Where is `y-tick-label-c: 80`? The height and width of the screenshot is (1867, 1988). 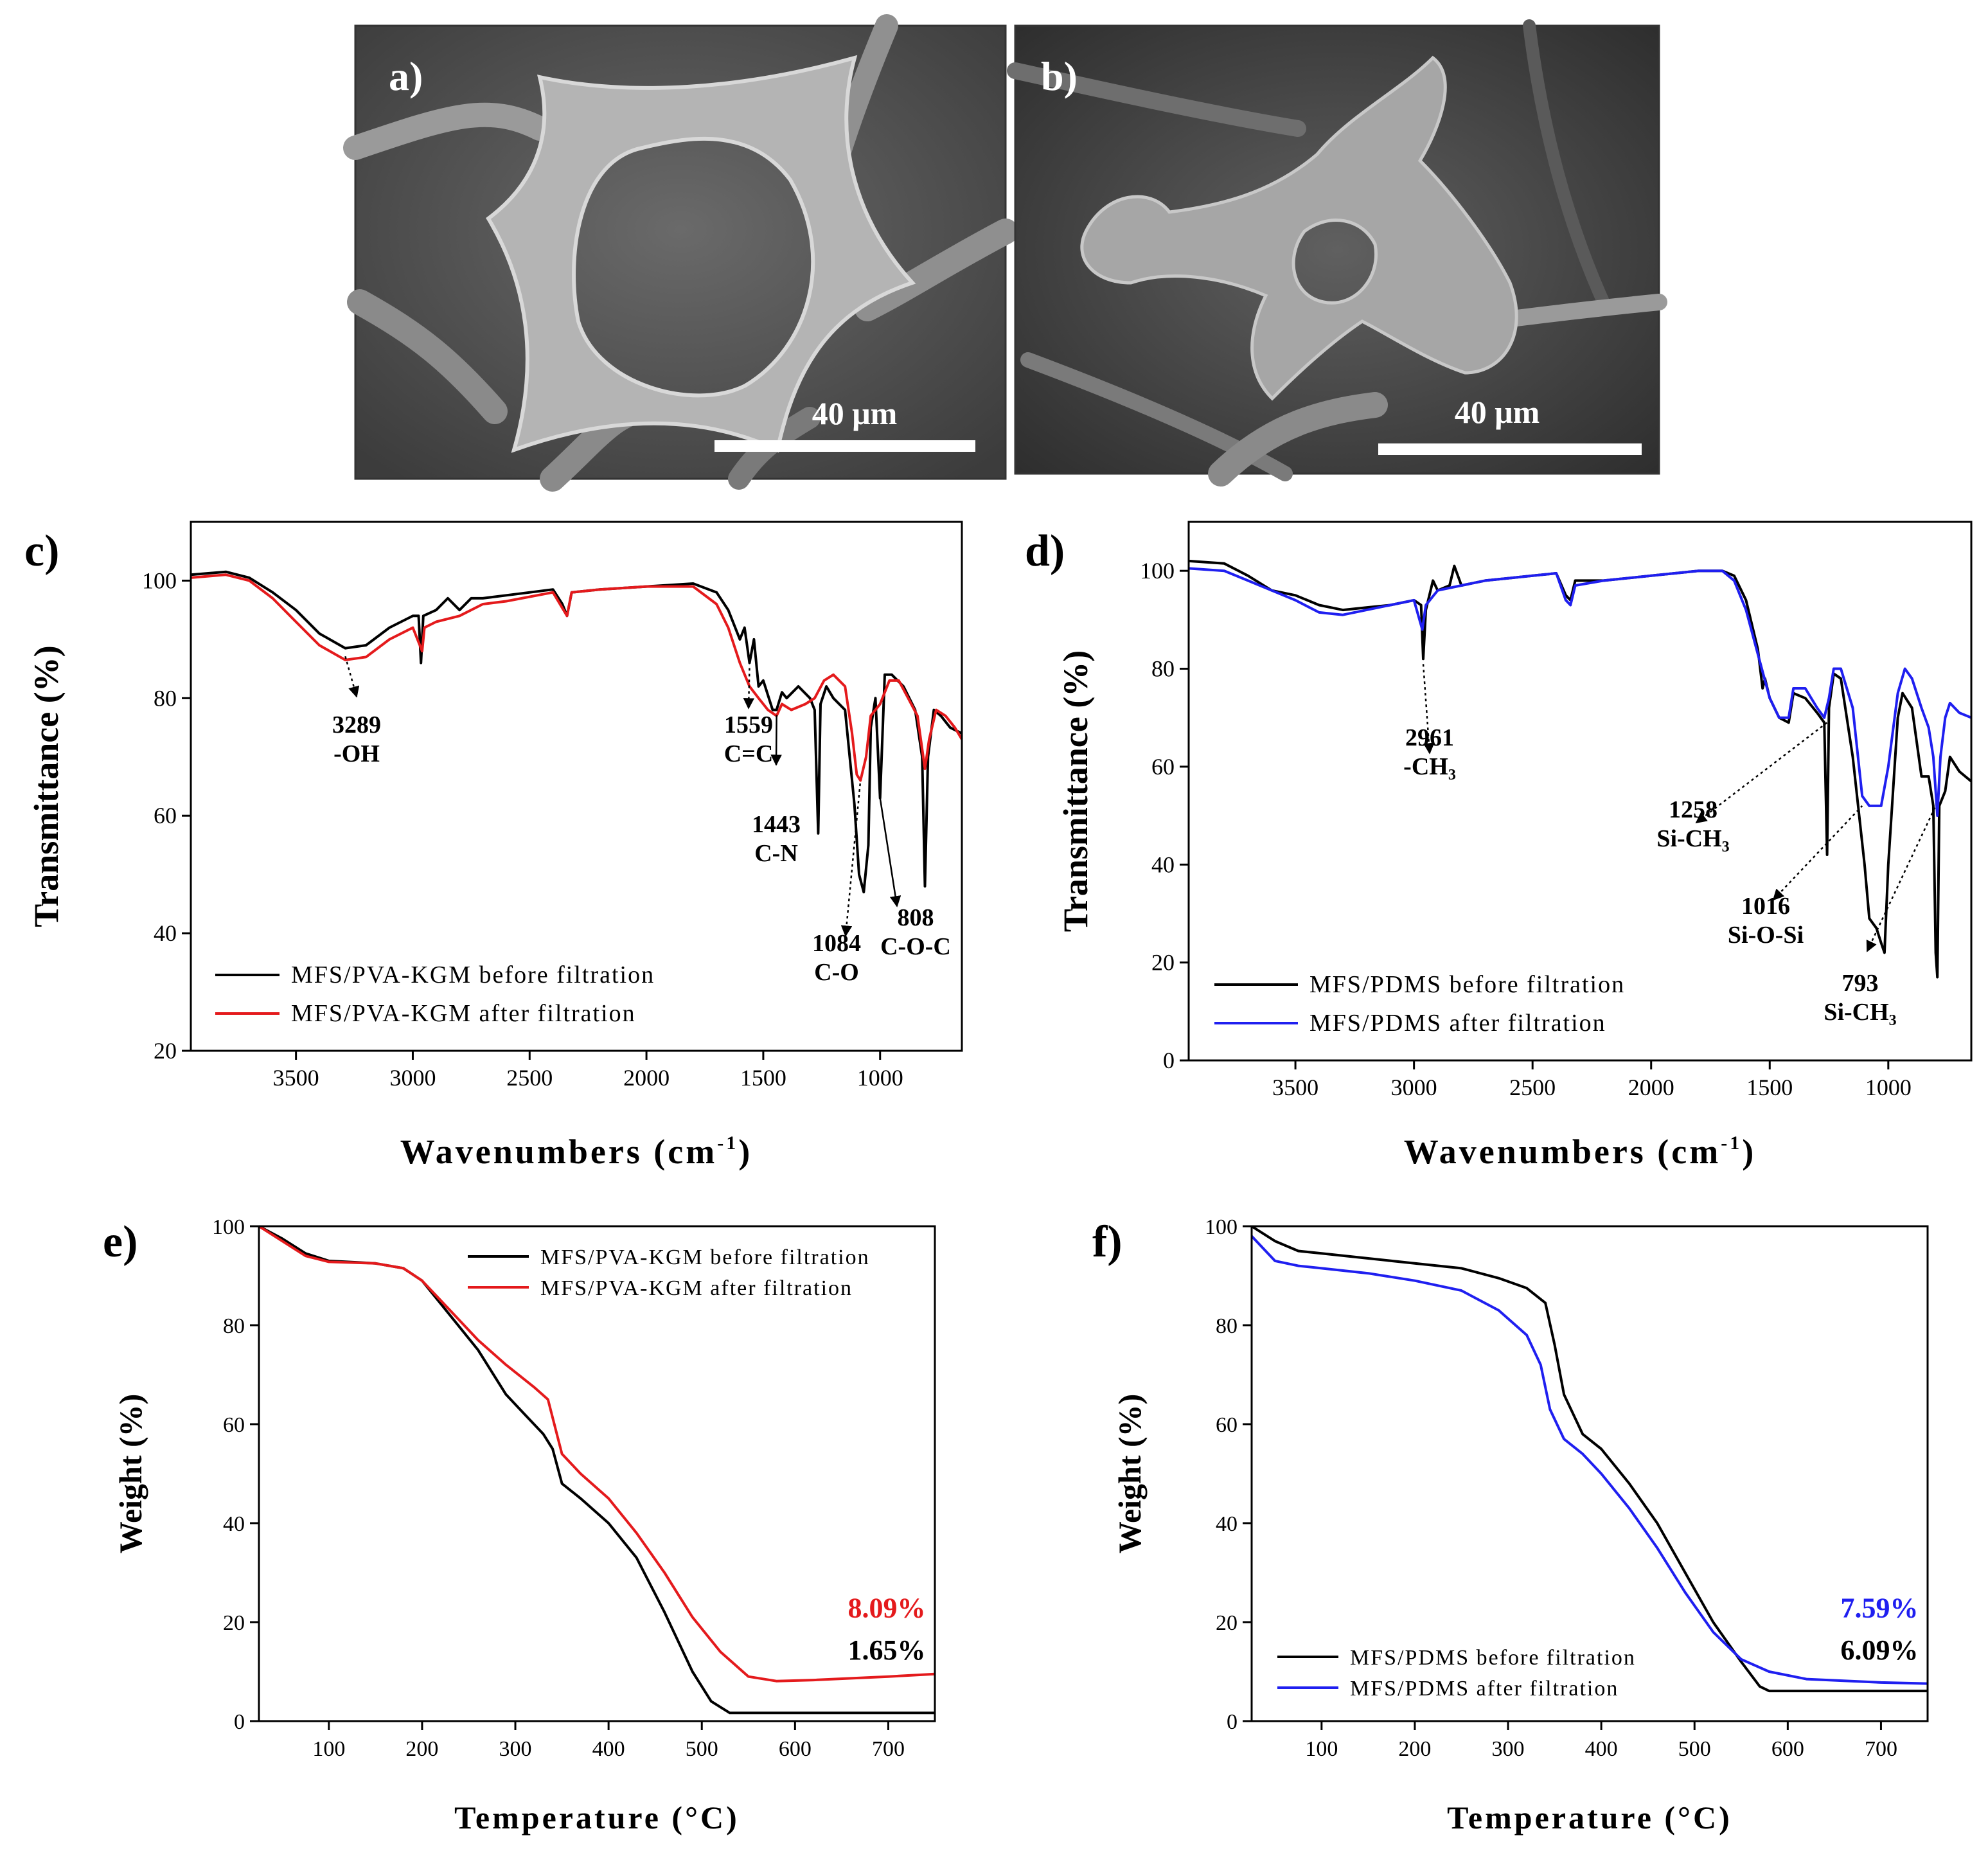
y-tick-label-c: 80 is located at coordinates (166, 698).